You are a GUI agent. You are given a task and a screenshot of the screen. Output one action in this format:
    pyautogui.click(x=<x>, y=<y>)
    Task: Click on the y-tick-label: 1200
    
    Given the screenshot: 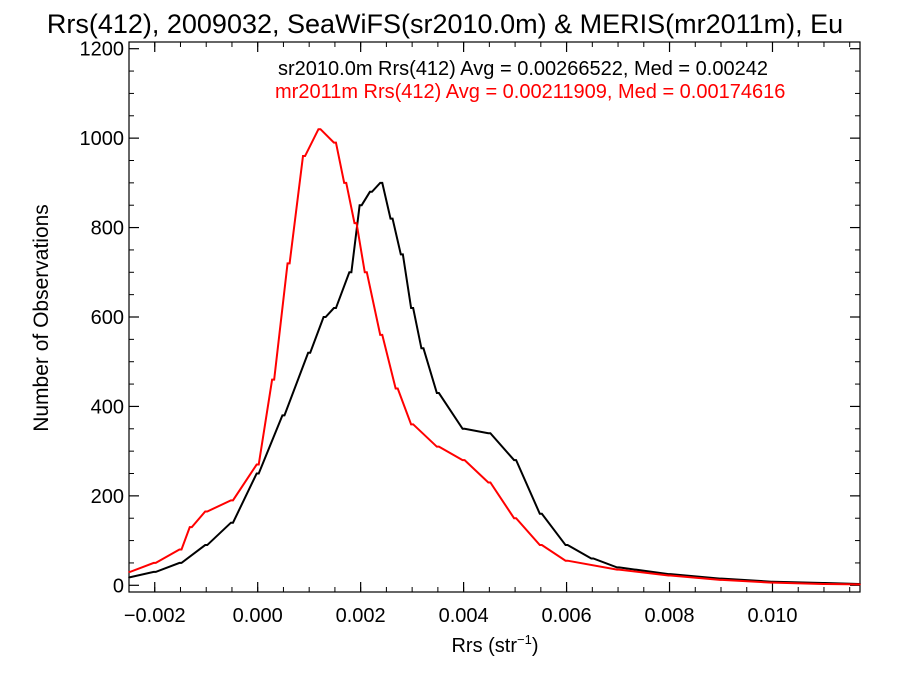 What is the action you would take?
    pyautogui.click(x=102, y=50)
    